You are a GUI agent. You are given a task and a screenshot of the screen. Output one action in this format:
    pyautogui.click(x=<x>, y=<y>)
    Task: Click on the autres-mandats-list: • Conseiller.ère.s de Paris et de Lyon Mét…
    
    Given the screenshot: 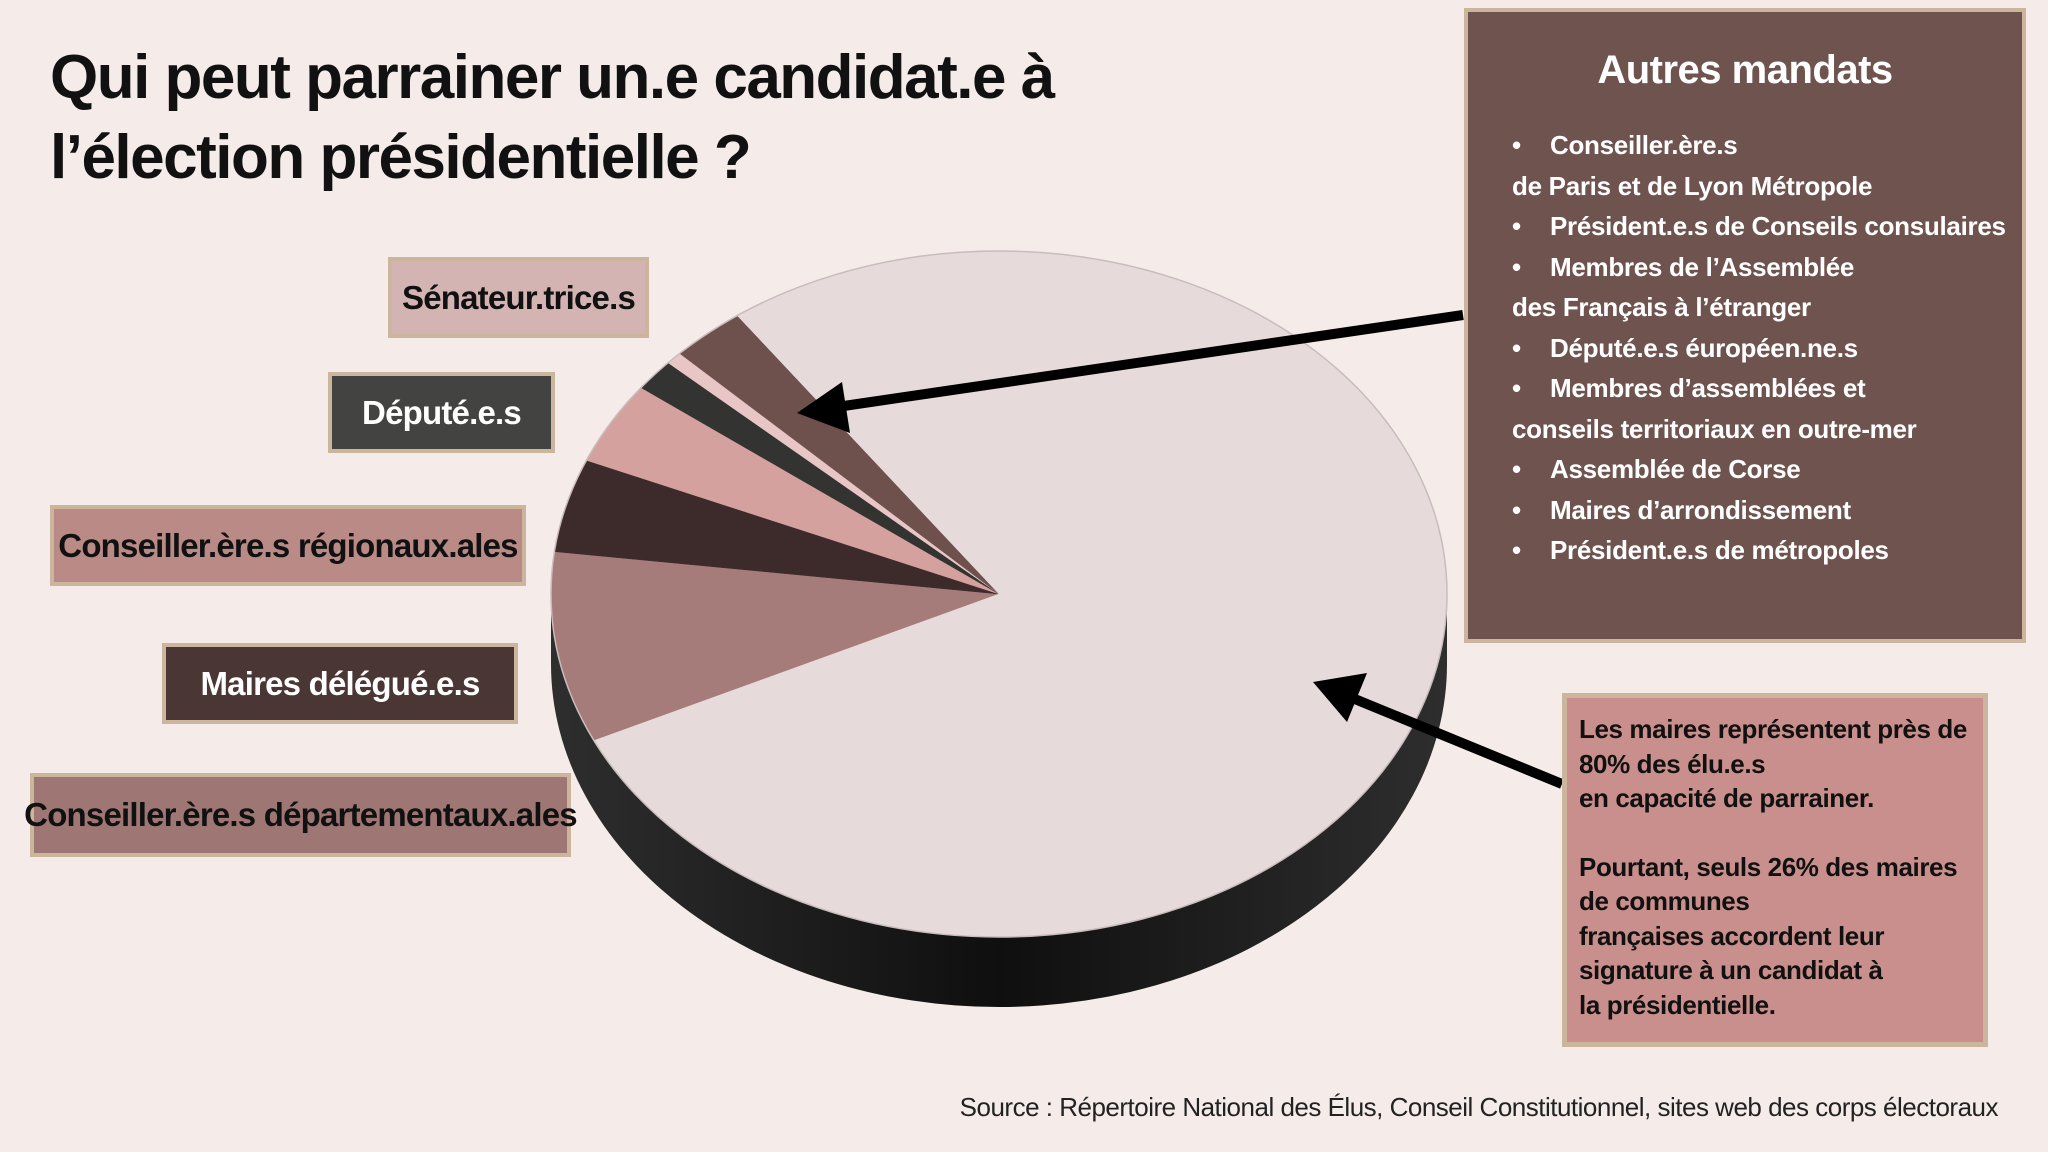 What is the action you would take?
    pyautogui.click(x=1745, y=348)
    